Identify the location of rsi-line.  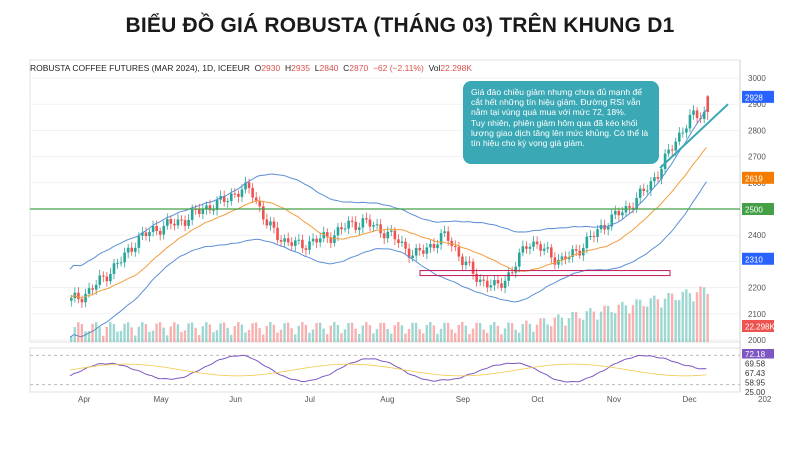
(388, 368).